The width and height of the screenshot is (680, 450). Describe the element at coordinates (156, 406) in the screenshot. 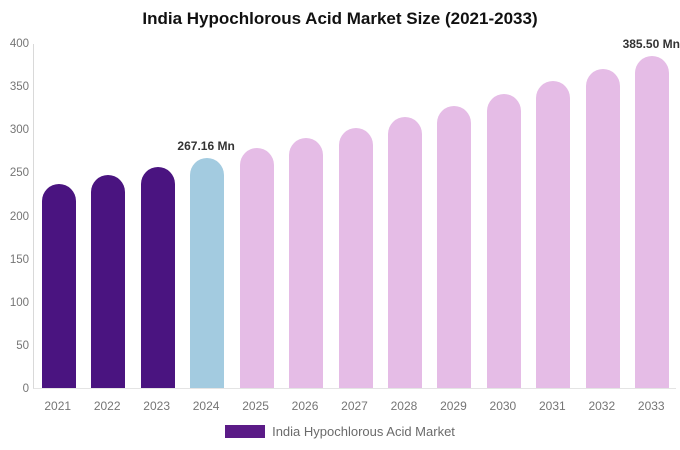

I see `x-tick-label: 2023` at that location.